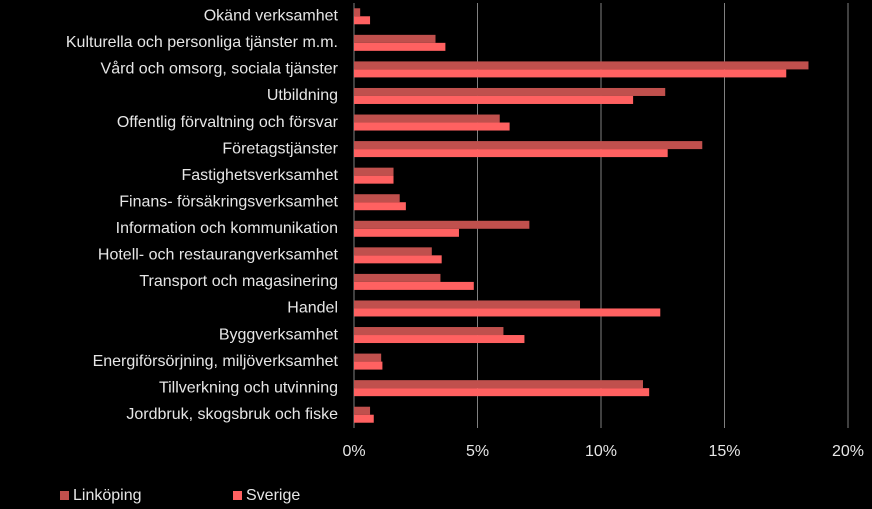  What do you see at coordinates (232, 414) in the screenshot?
I see `y-tick-label: Jordbruk, skogsbruk och fiske` at bounding box center [232, 414].